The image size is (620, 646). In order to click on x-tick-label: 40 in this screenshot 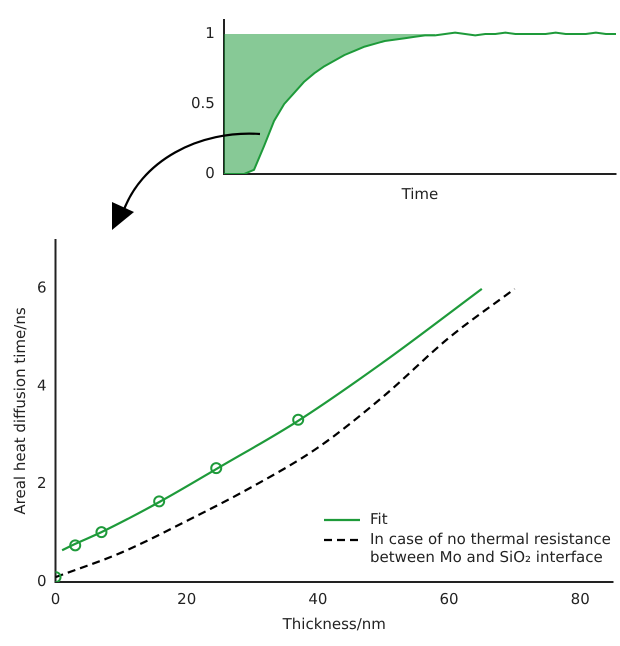, I will do `click(318, 599)`.